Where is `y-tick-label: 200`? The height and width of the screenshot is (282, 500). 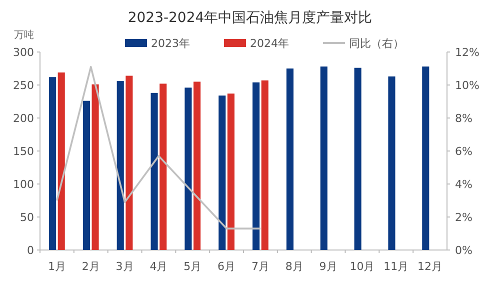 y-tick-label: 200 is located at coordinates (23, 118).